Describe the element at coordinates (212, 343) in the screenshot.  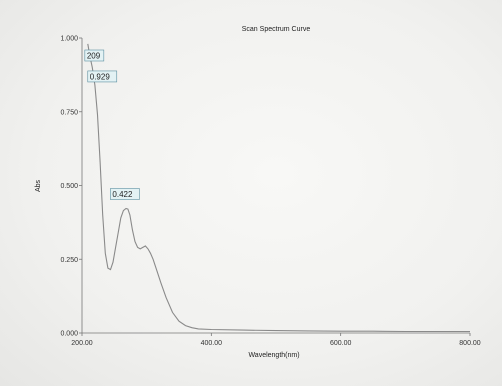
I see `x-tick-label: 400.00` at that location.